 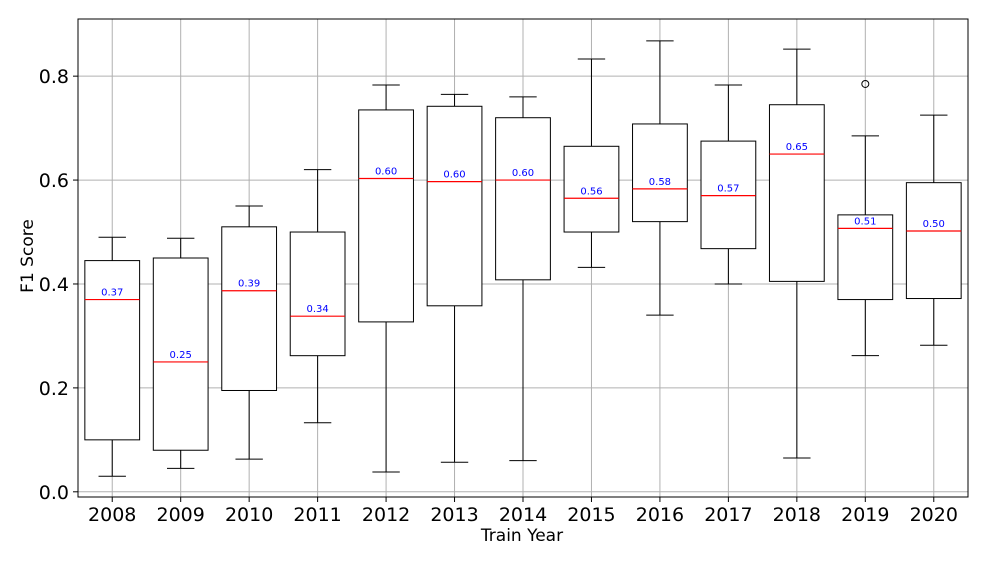 What do you see at coordinates (797, 515) in the screenshot?
I see `x-tick-label: 2018` at bounding box center [797, 515].